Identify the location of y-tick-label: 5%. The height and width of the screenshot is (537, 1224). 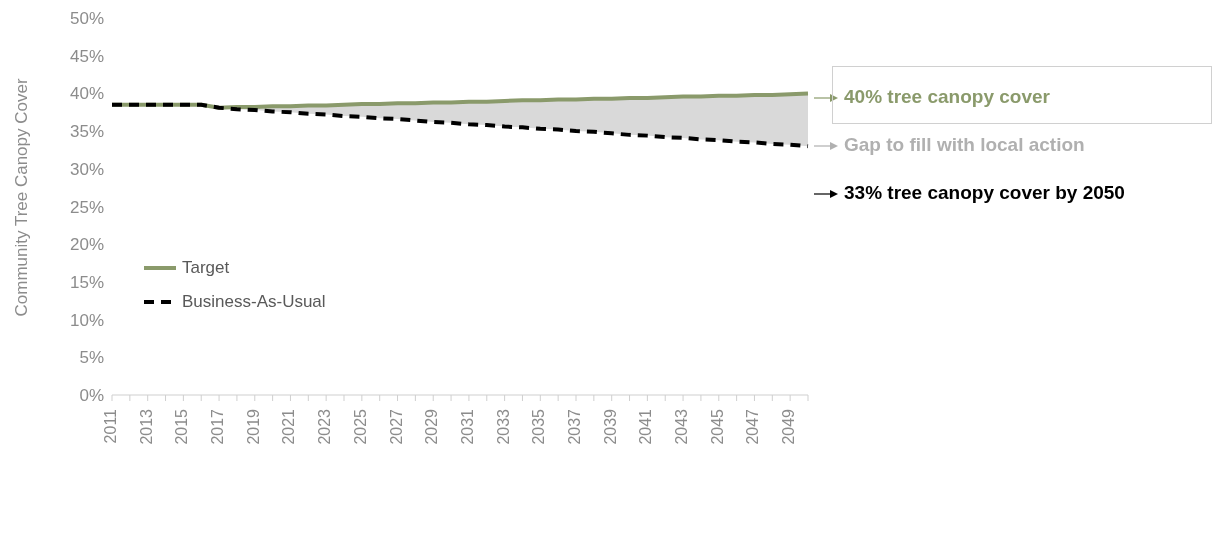
(91, 358).